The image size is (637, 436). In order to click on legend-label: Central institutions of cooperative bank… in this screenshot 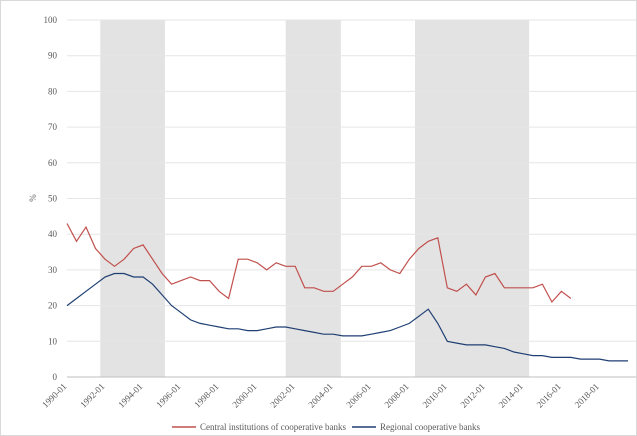, I will do `click(273, 427)`.